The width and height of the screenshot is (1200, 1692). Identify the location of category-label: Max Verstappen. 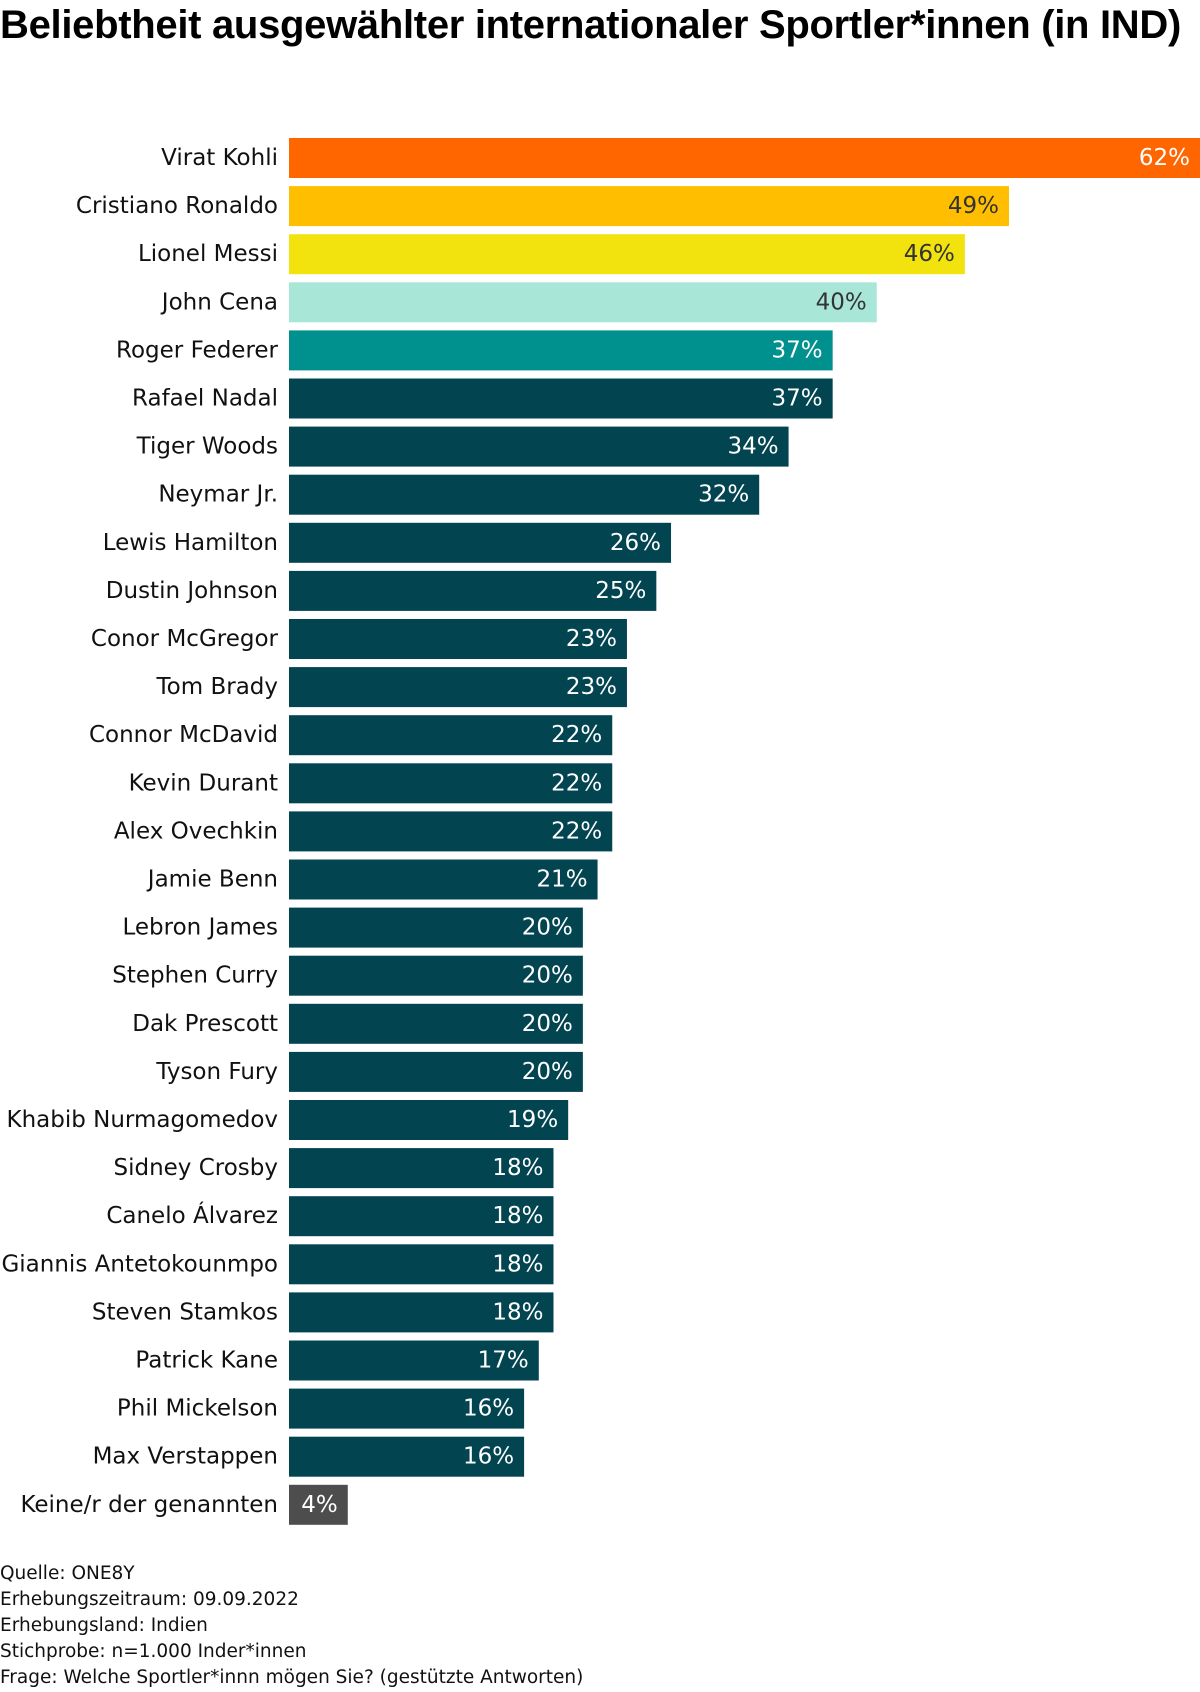
(185, 1457).